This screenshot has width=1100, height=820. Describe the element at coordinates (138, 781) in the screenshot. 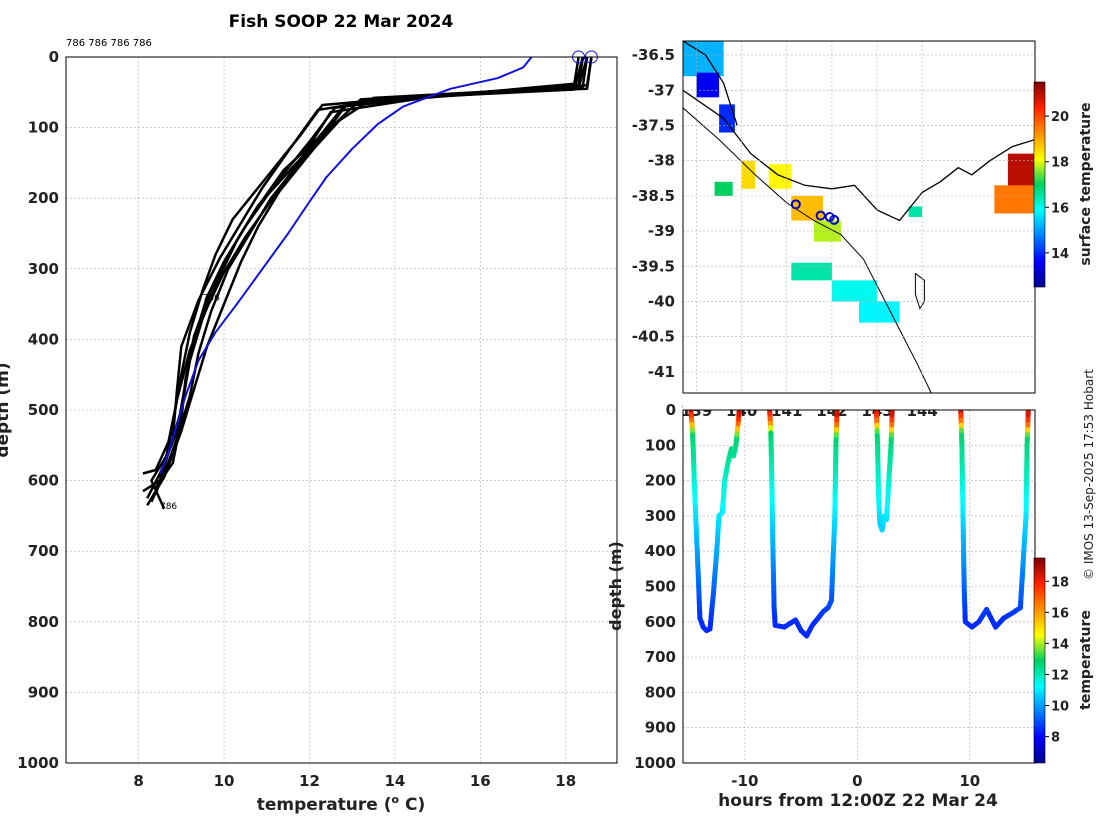

I see `profile-x-tick-label: 8` at that location.